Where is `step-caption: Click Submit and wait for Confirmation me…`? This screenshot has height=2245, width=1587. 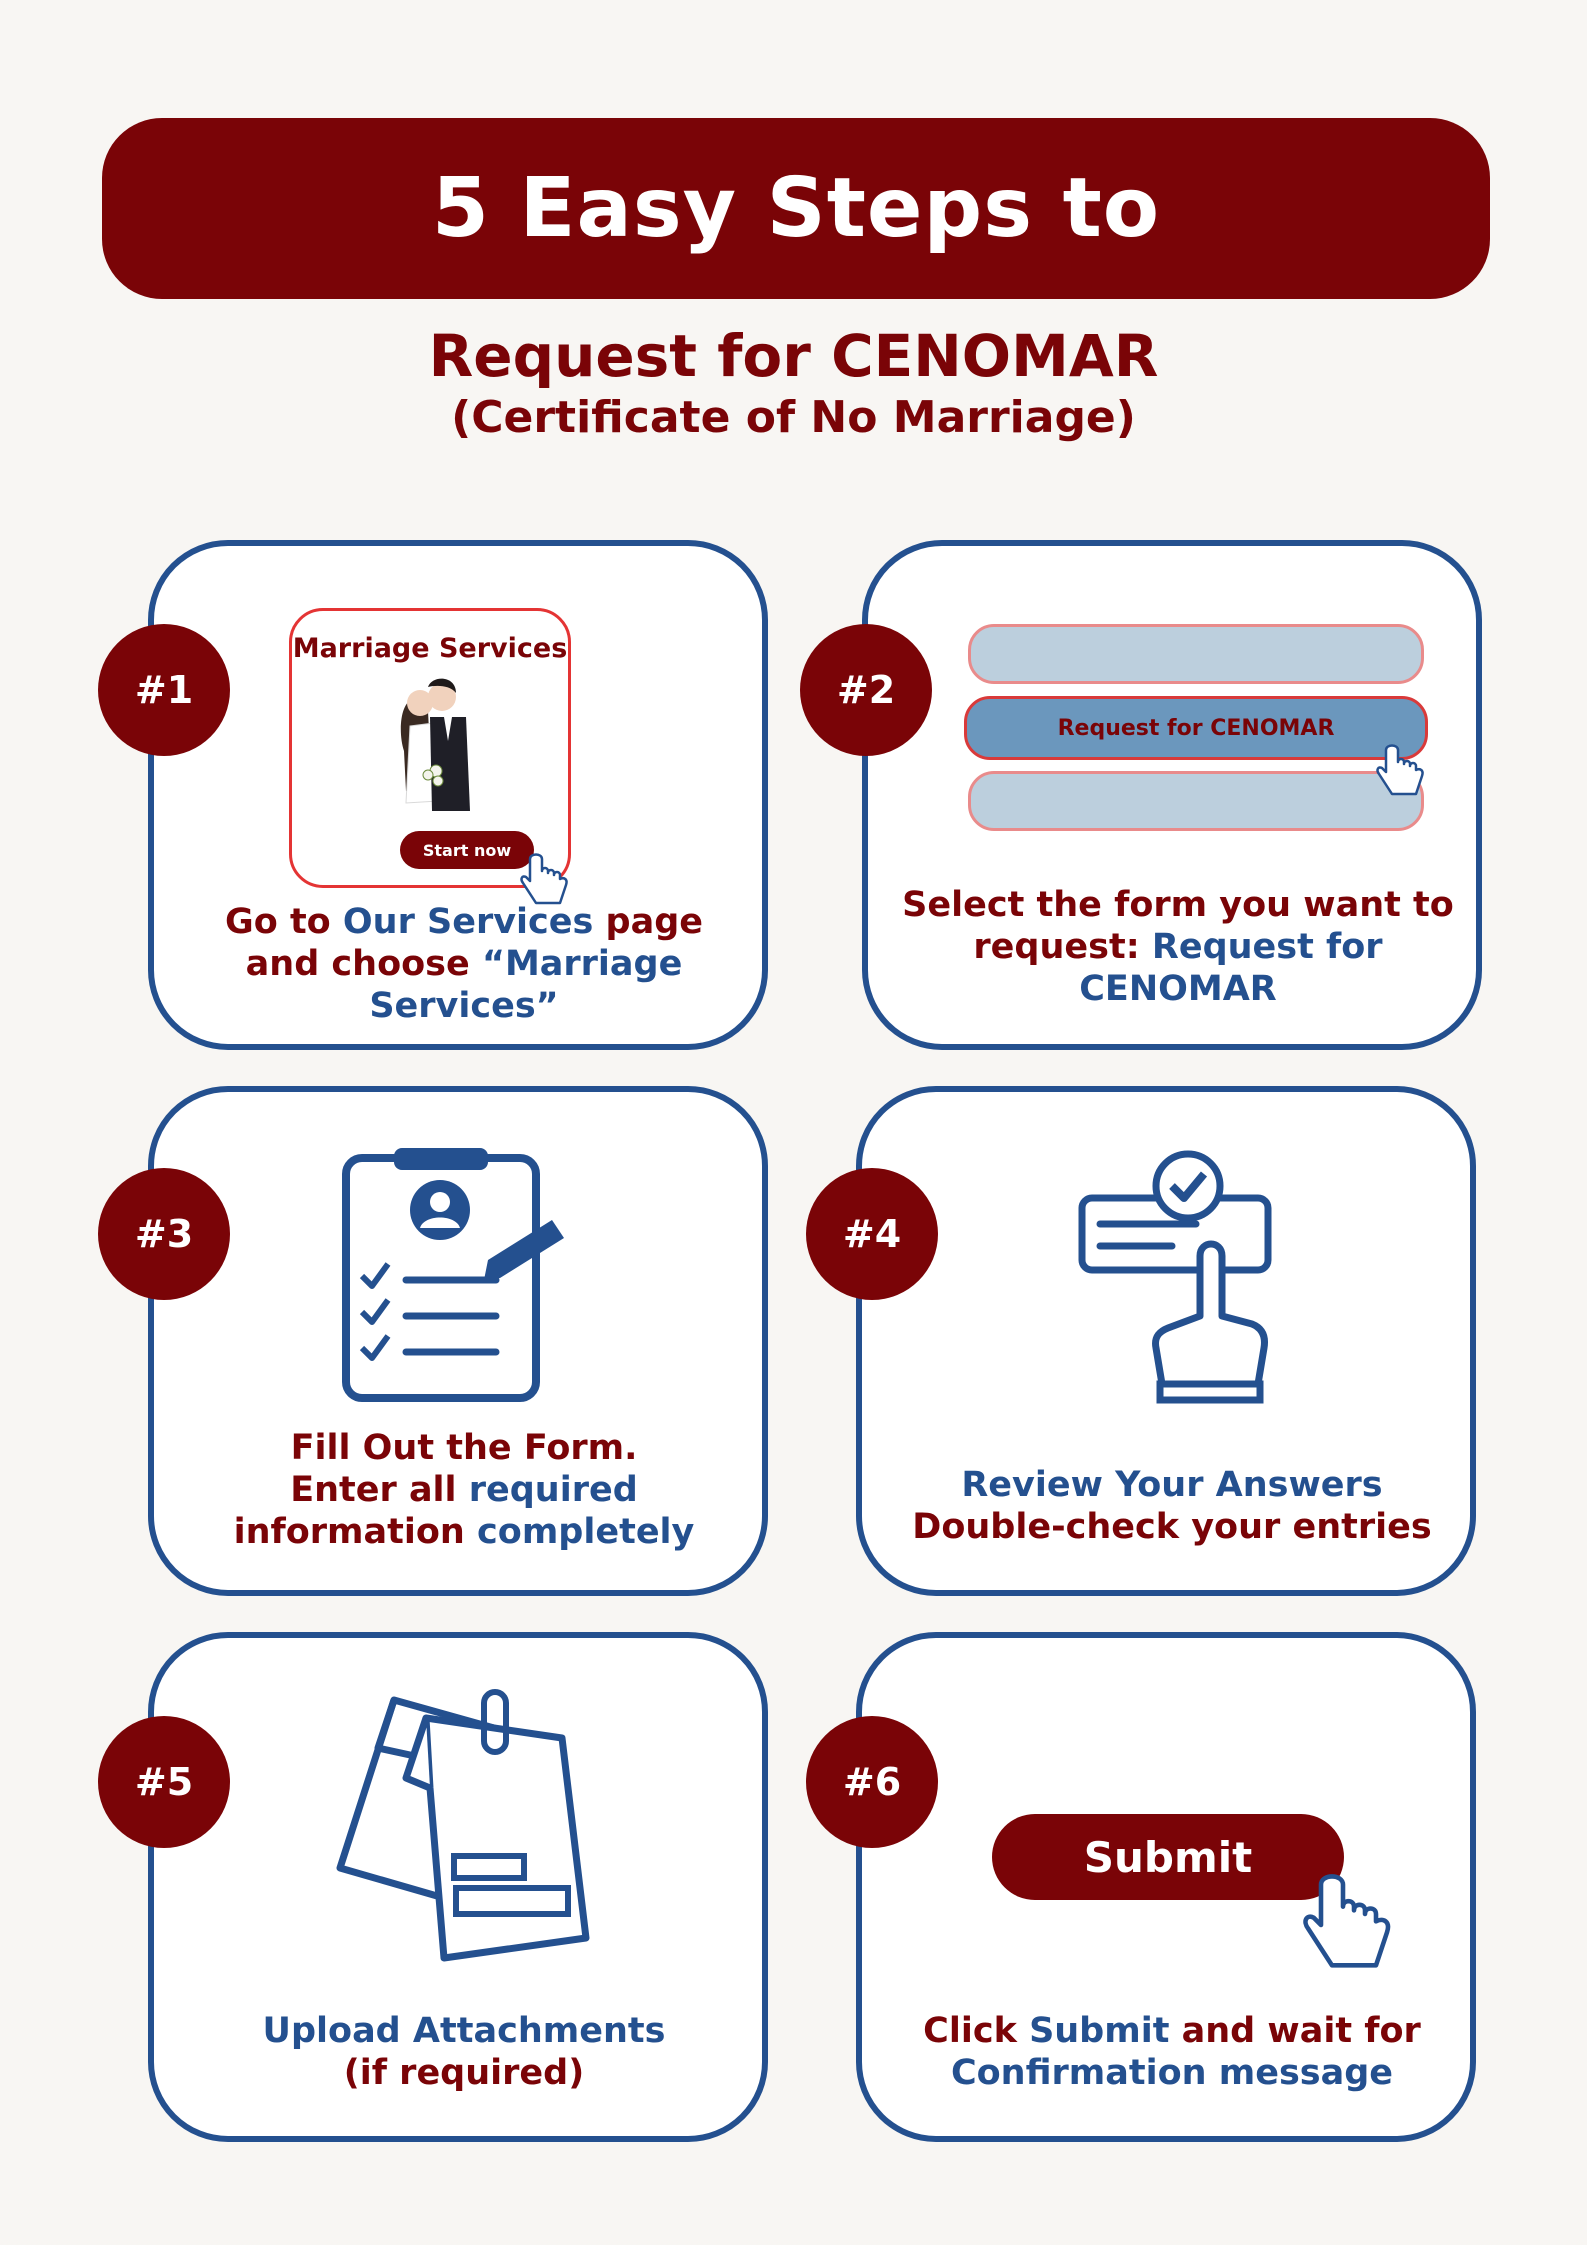
step-caption: Click Submit and wait for Confirmation me… is located at coordinates (1172, 2052).